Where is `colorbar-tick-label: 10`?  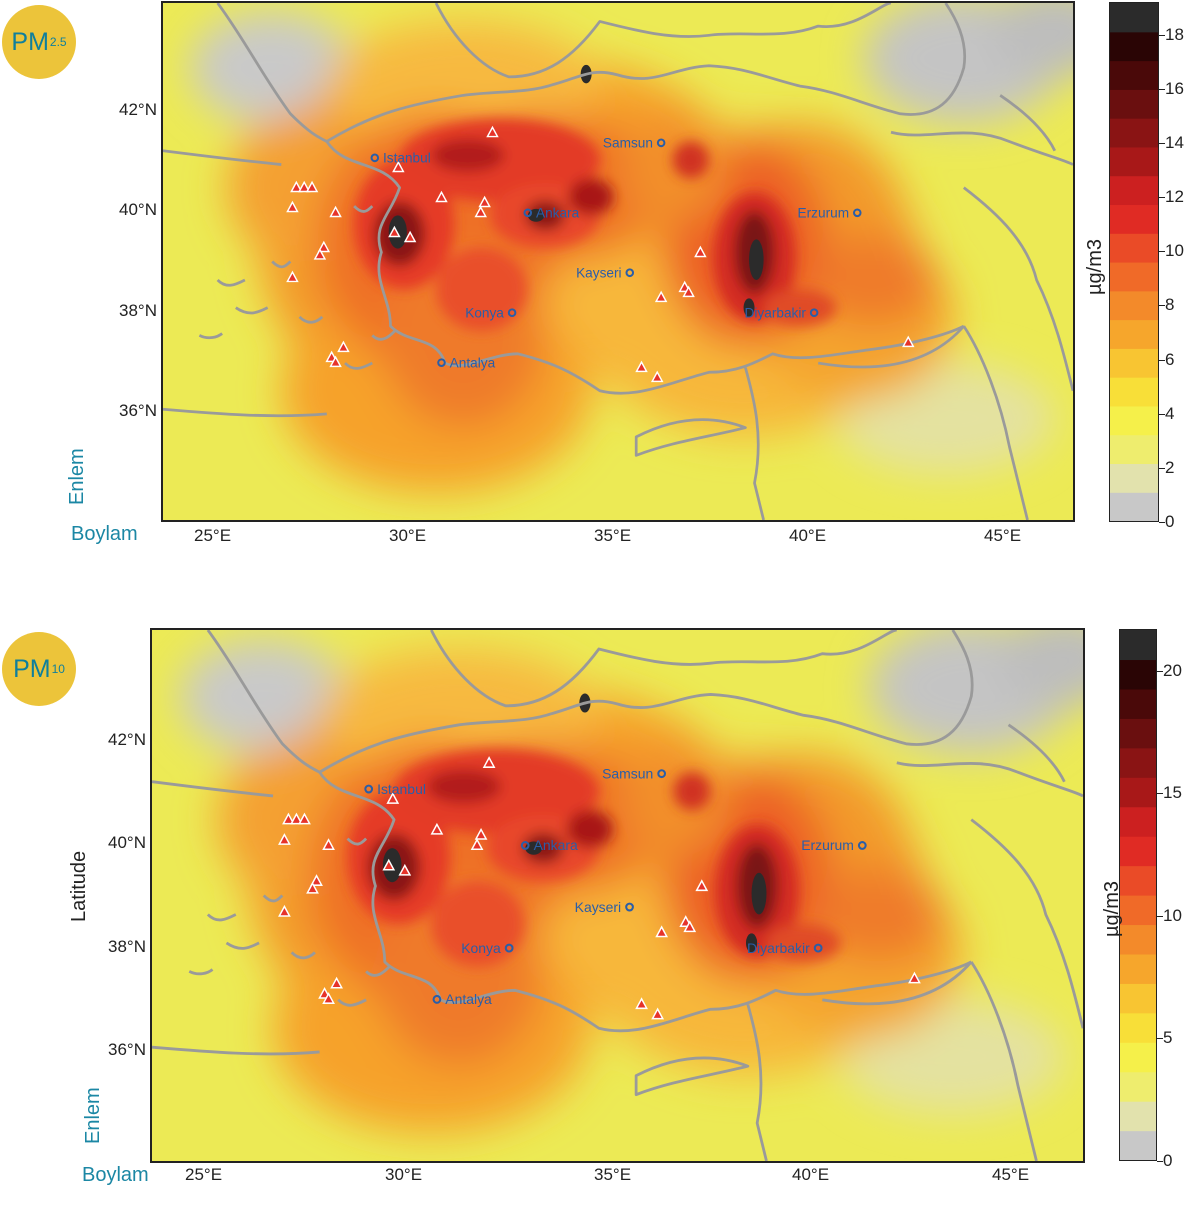
colorbar-tick-label: 10 is located at coordinates (1174, 251).